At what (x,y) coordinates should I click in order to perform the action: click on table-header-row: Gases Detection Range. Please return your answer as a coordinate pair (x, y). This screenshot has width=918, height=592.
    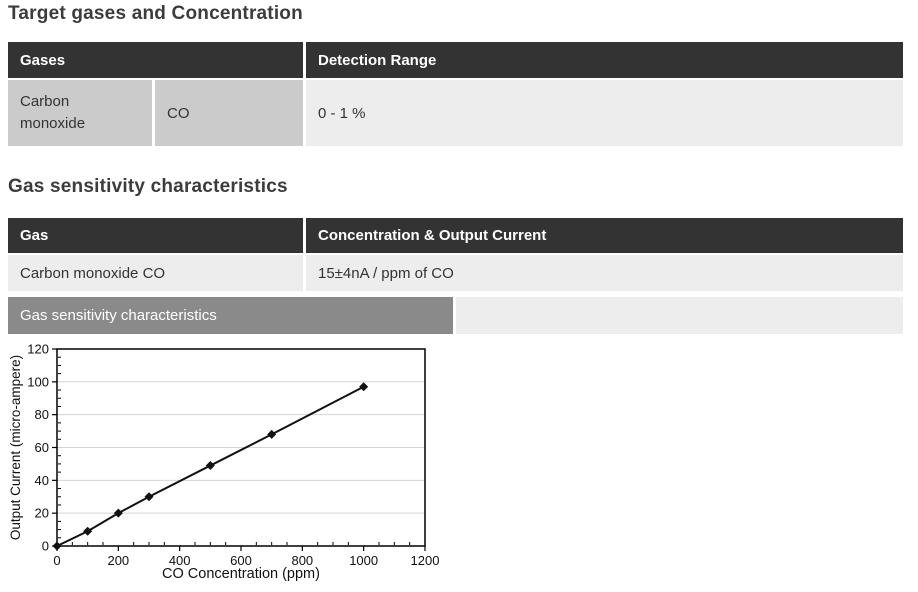
    Looking at the image, I should click on (455, 60).